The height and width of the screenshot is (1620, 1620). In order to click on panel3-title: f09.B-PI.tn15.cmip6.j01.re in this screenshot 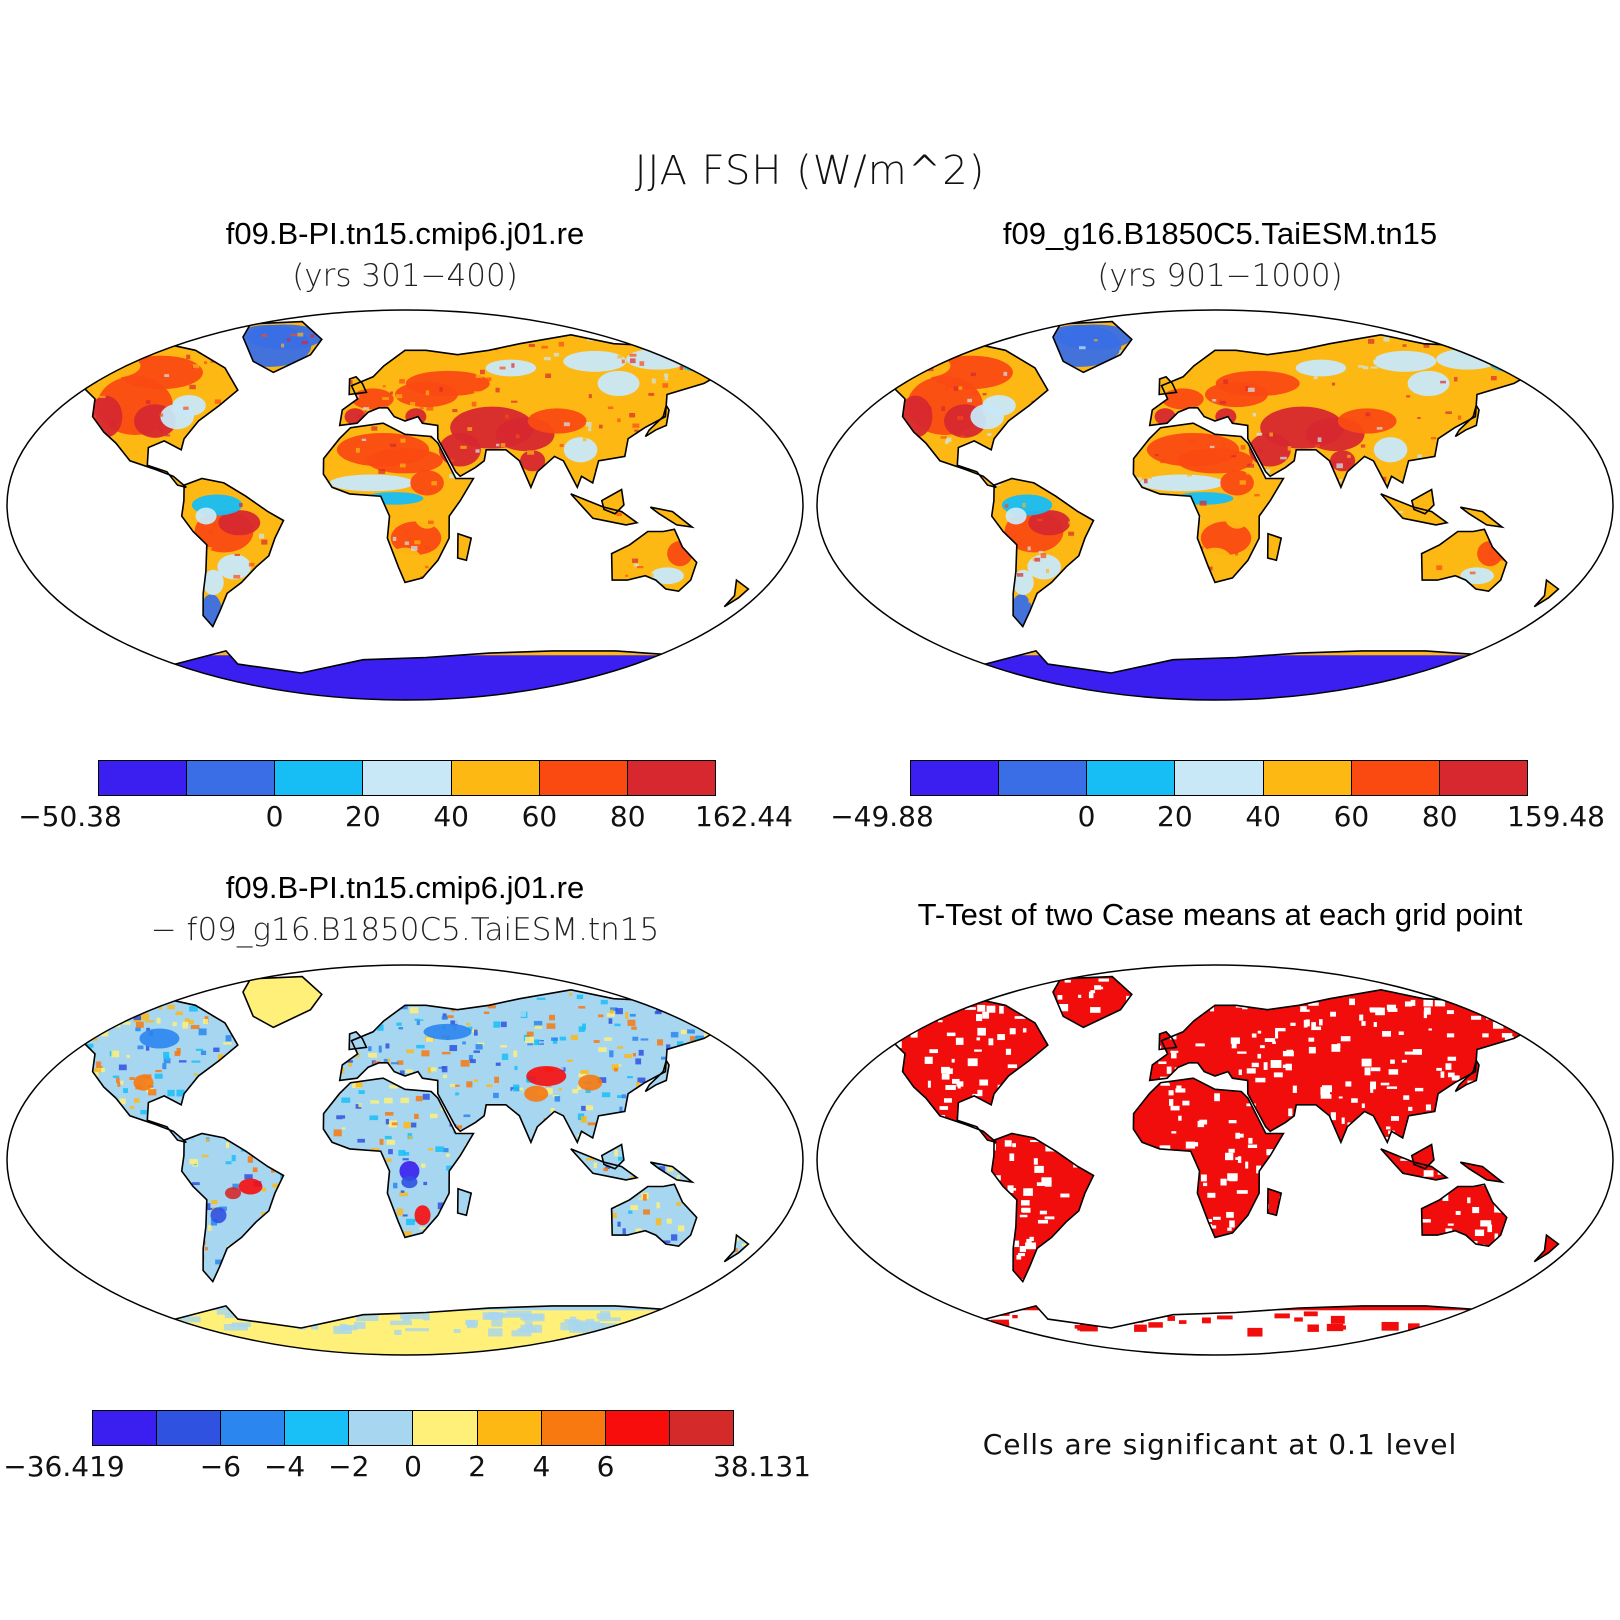, I will do `click(405, 887)`.